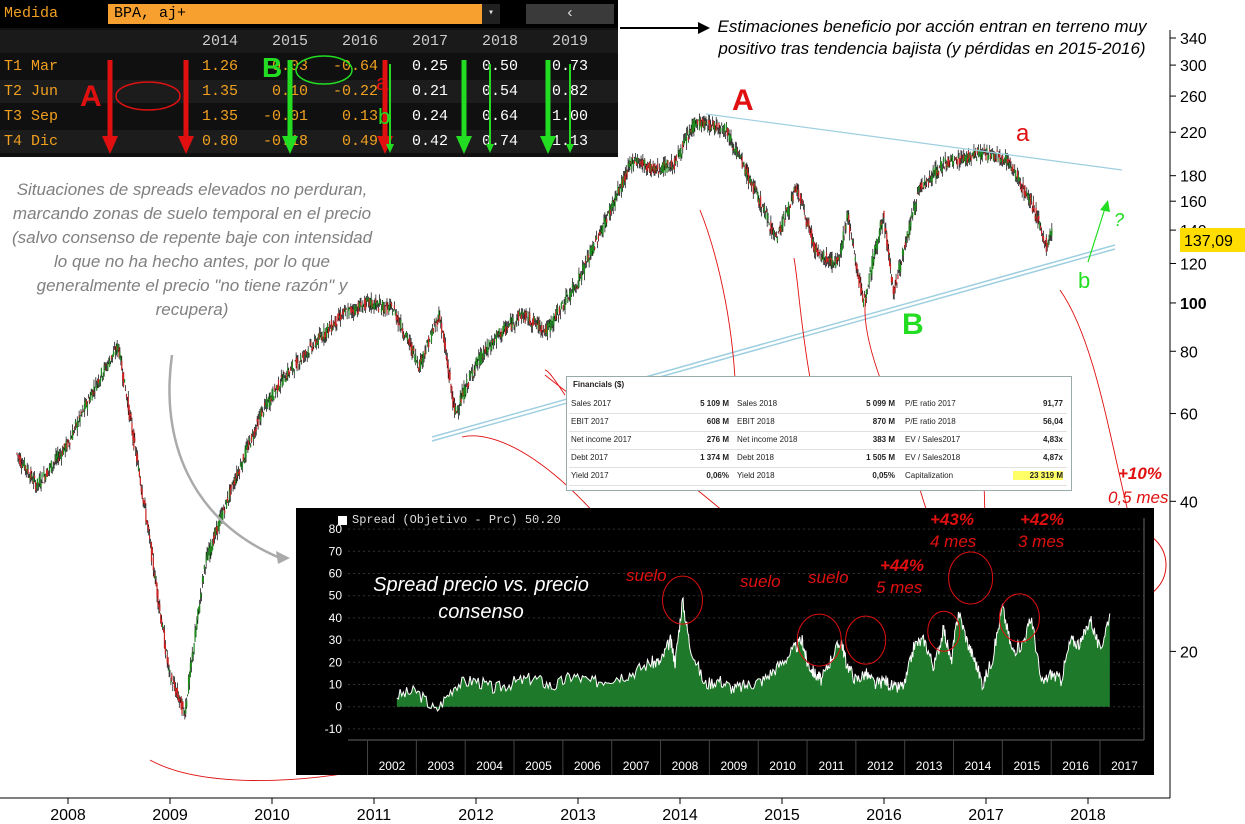 The width and height of the screenshot is (1245, 824). I want to click on bpa-value: 0.25, so click(429, 66).